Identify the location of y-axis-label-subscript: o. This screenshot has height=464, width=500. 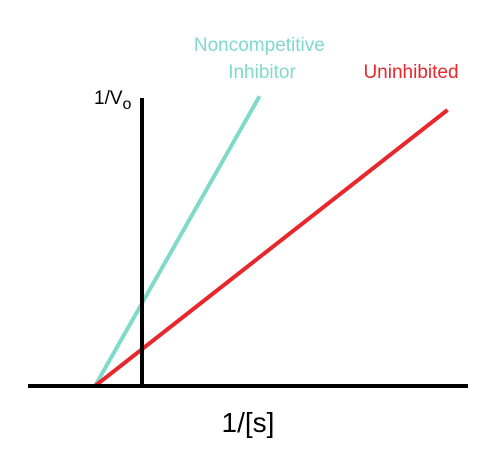
(127, 104).